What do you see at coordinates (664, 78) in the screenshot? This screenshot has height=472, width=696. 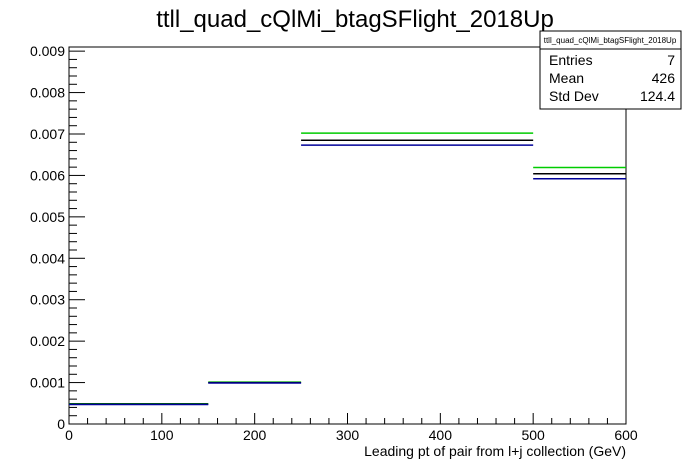 I see `stats-mean-value: 426` at bounding box center [664, 78].